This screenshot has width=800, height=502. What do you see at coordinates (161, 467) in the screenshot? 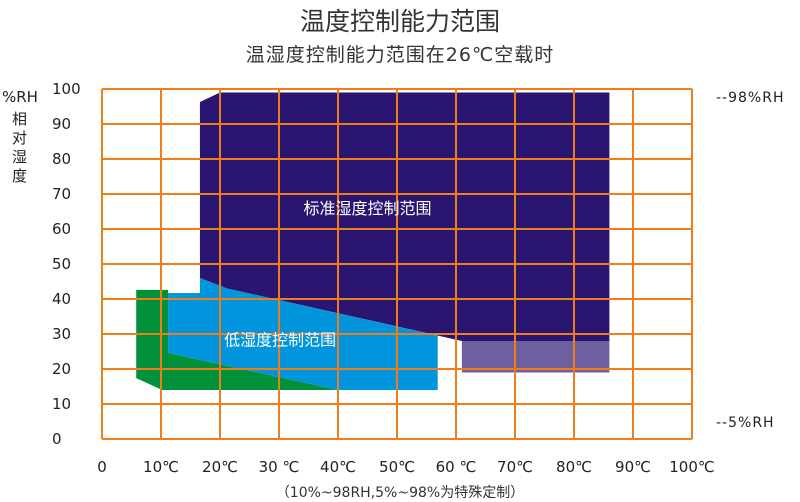
I see `x-tick-label: 10℃` at bounding box center [161, 467].